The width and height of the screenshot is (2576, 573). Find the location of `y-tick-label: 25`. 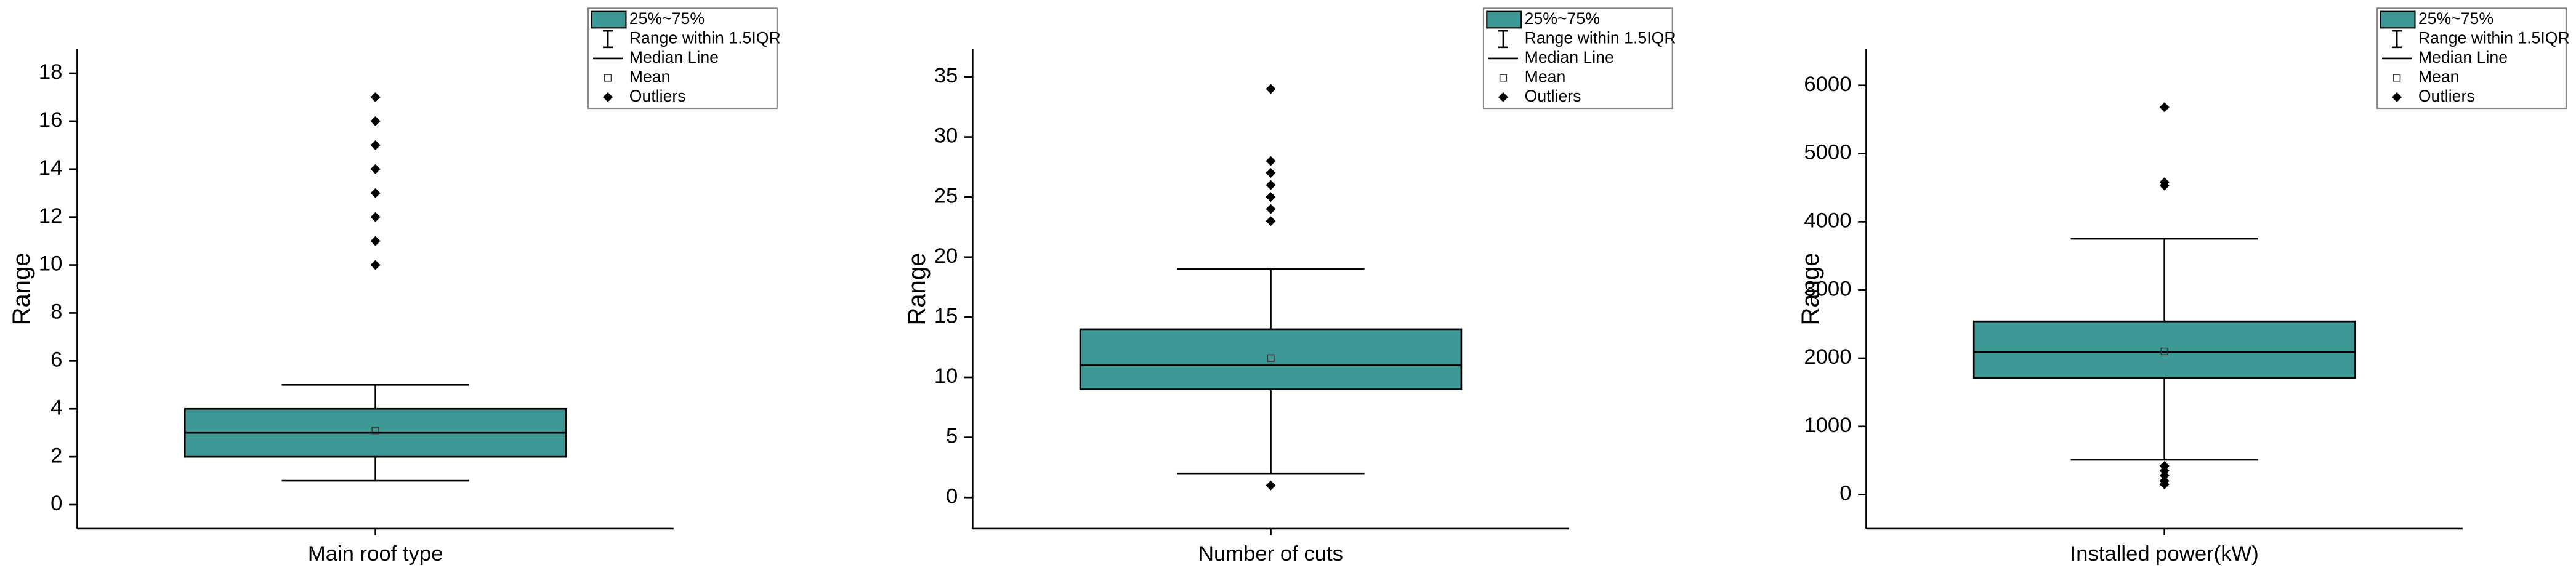

y-tick-label: 25 is located at coordinates (946, 195).